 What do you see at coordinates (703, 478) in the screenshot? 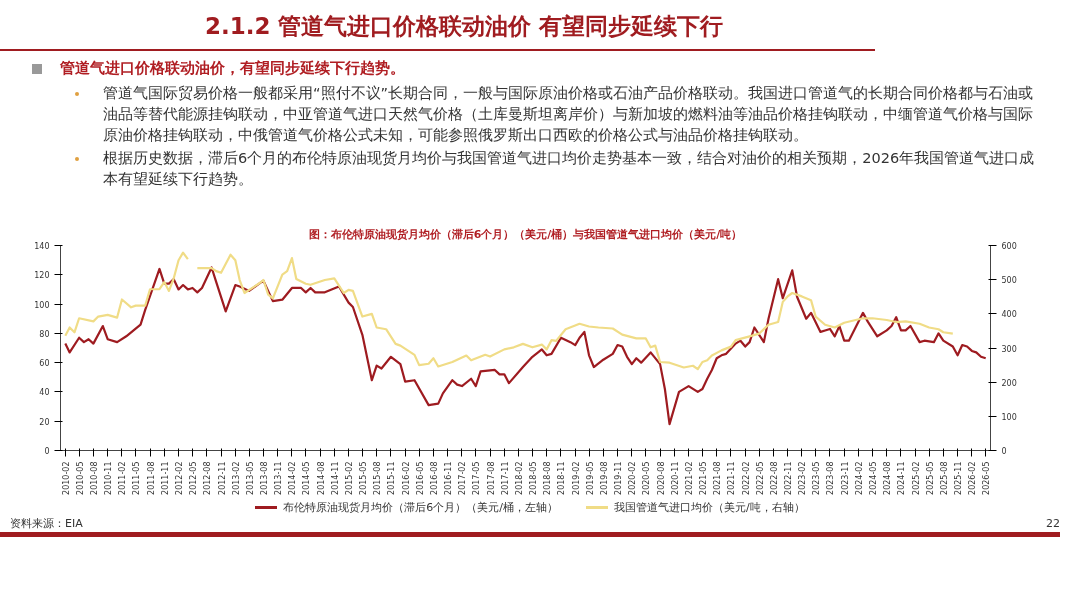
I see `x-tick-label: 2021-05` at bounding box center [703, 478].